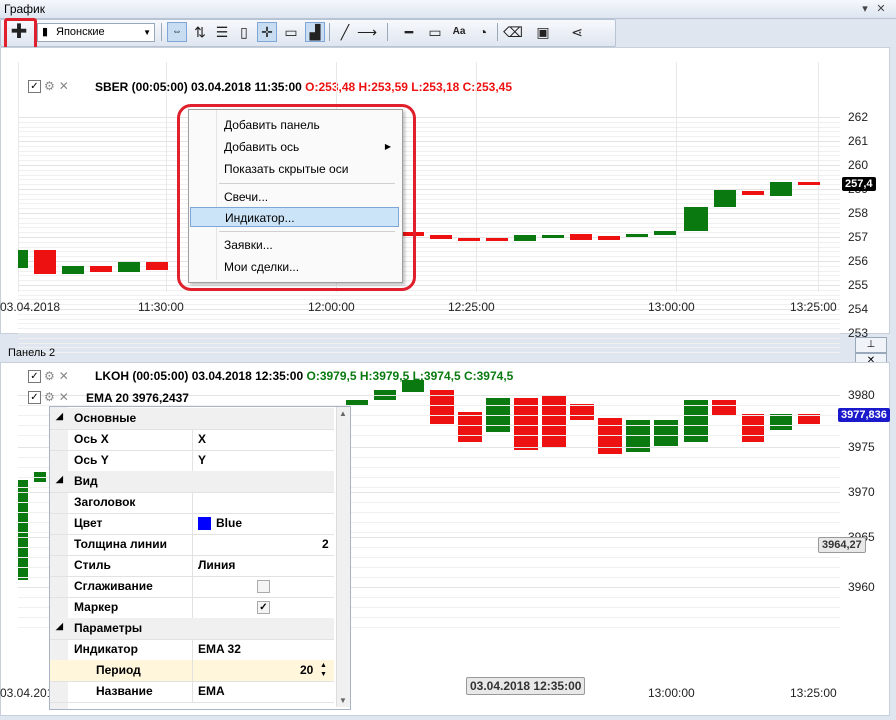 Image resolution: width=896 pixels, height=720 pixels. Describe the element at coordinates (202, 460) in the screenshot. I see `property-value: Y` at that location.